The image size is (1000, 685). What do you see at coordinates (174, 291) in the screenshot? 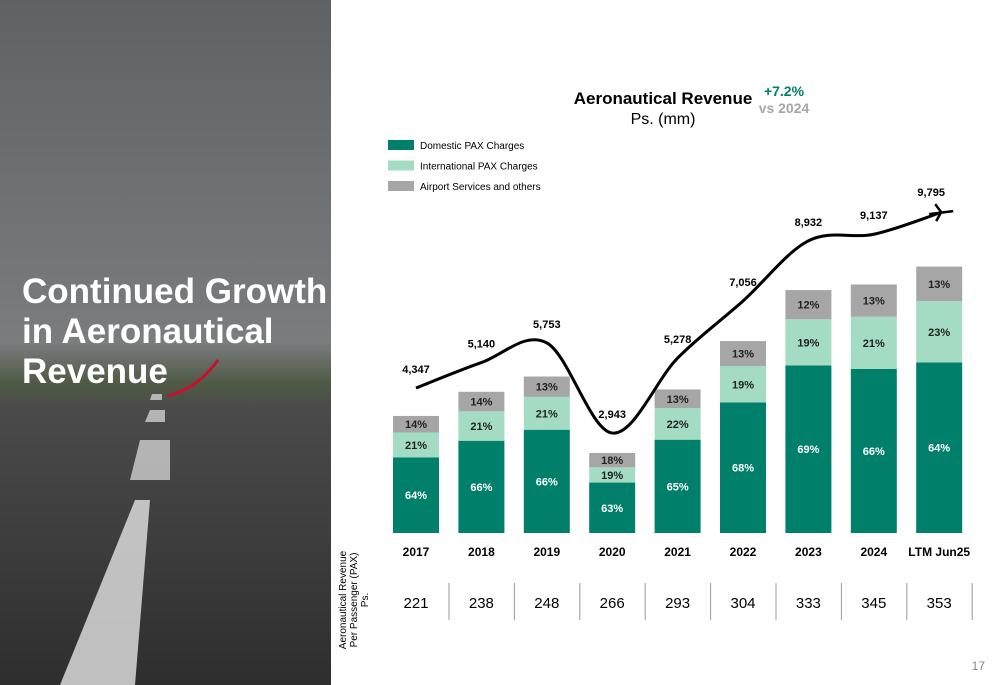
I see `slide-title: Continued Growth` at bounding box center [174, 291].